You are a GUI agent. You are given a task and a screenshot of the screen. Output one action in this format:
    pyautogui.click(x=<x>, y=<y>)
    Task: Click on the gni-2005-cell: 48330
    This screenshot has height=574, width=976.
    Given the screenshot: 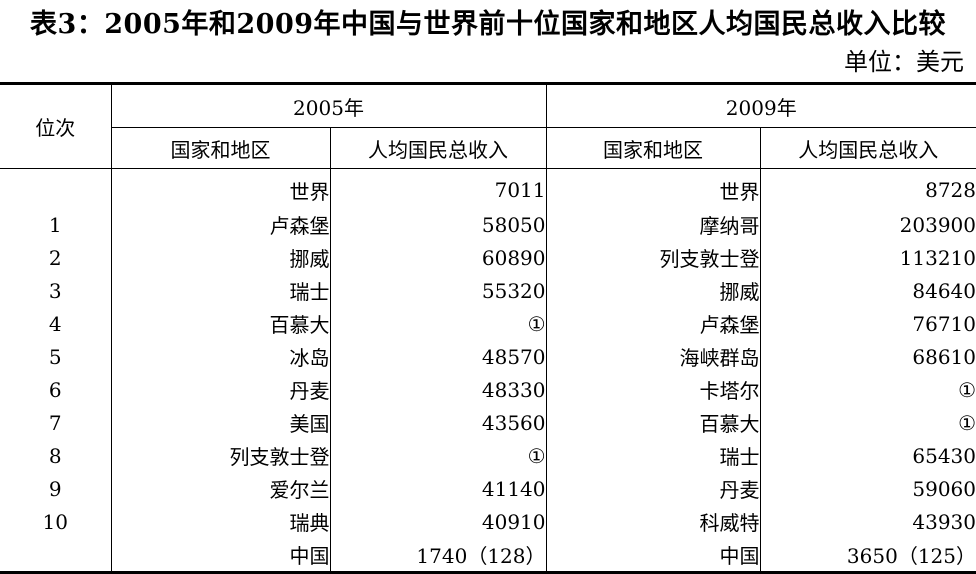 What is the action you would take?
    pyautogui.click(x=437, y=389)
    